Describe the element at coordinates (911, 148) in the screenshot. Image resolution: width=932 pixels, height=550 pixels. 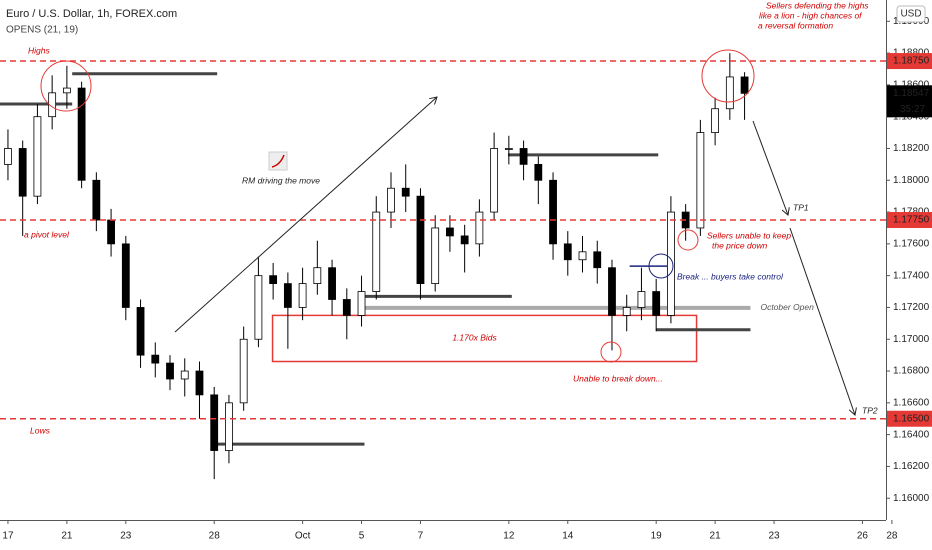
I see `y-tick-label: 1.18200` at that location.